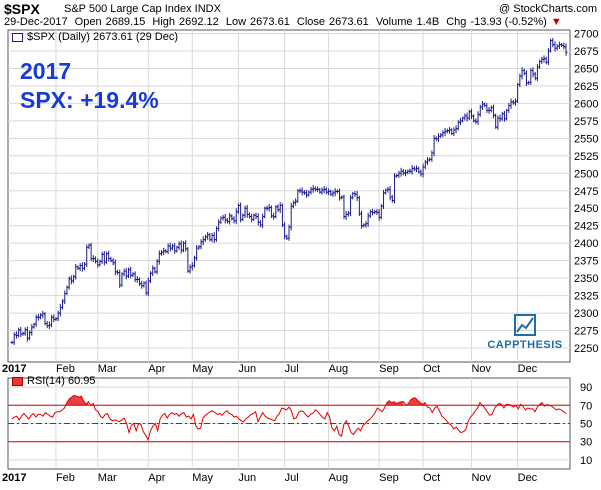 The image size is (601, 490). Describe the element at coordinates (107, 478) in the screenshot. I see `rsi-x-tick: Mar` at that location.